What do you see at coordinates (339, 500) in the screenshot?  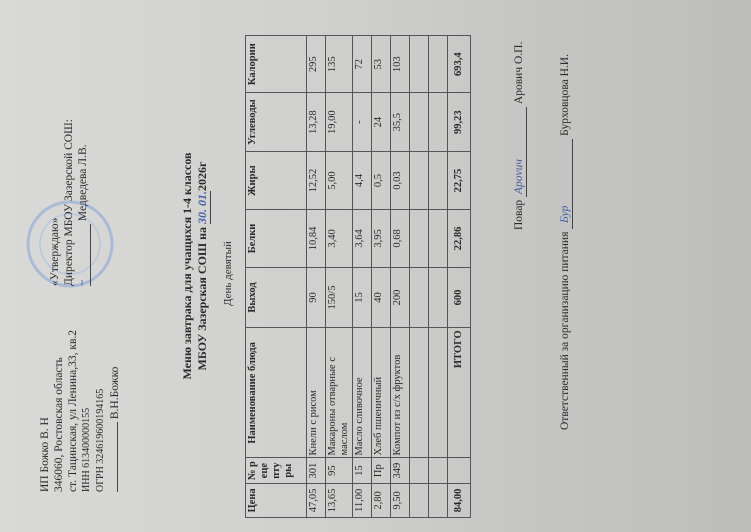 I see `cell-price: 13,65` at bounding box center [339, 500].